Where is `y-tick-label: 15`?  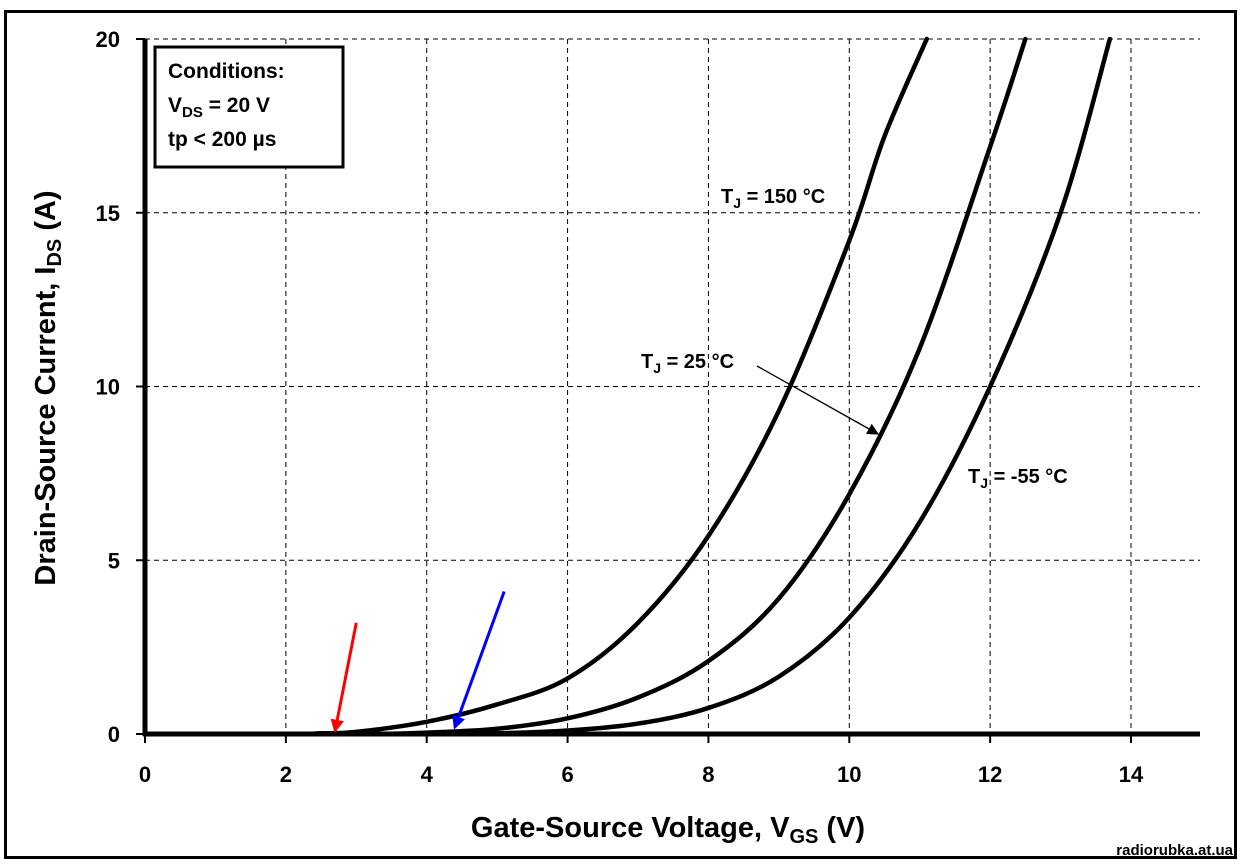 y-tick-label: 15 is located at coordinates (108, 213).